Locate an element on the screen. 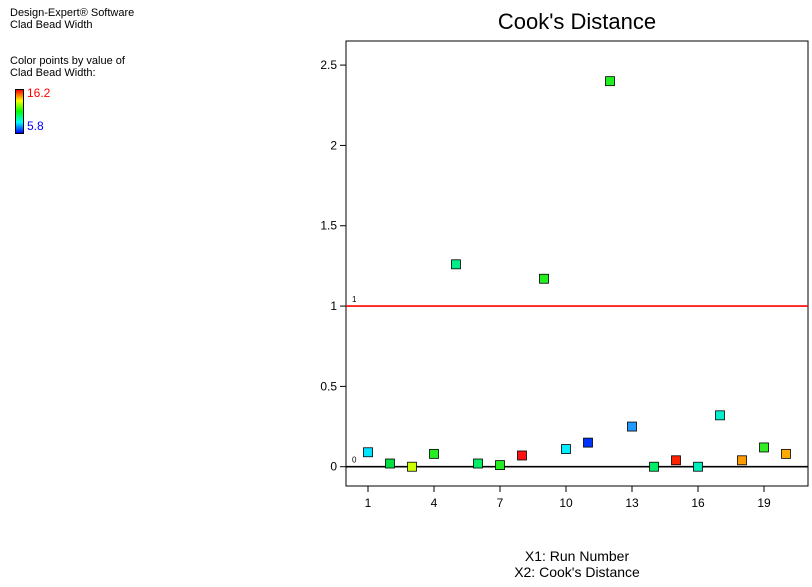  y-tick-label: 0 is located at coordinates (333, 467).